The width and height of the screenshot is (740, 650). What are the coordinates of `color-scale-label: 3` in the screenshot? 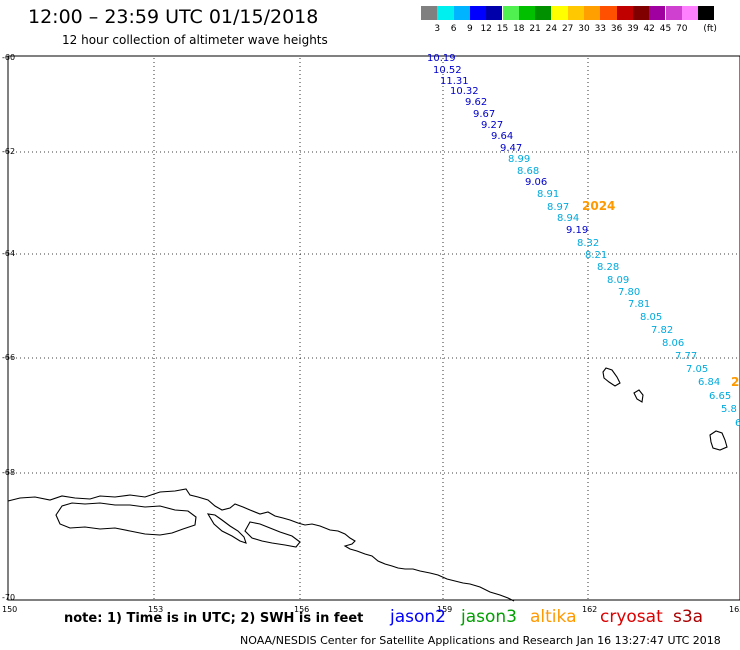 It's located at (437, 29).